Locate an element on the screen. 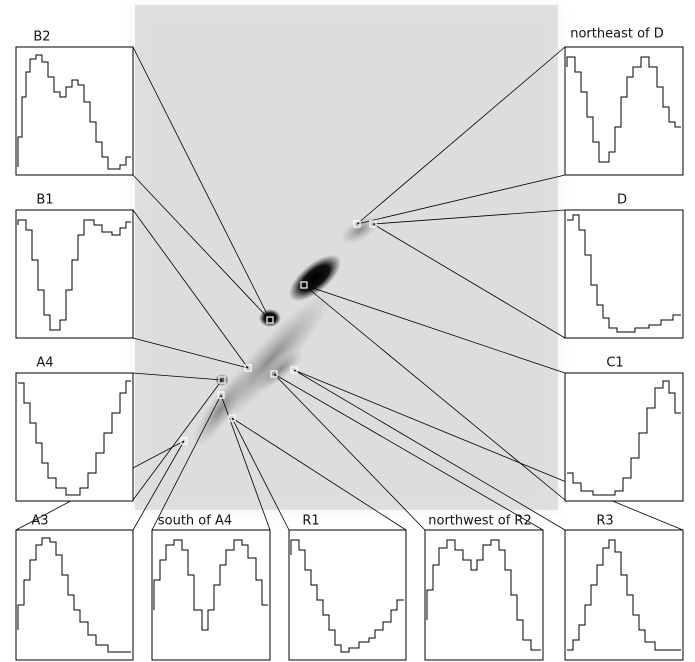 Image resolution: width=695 pixels, height=662 pixels. panel: northwest of R2 is located at coordinates (484, 587).